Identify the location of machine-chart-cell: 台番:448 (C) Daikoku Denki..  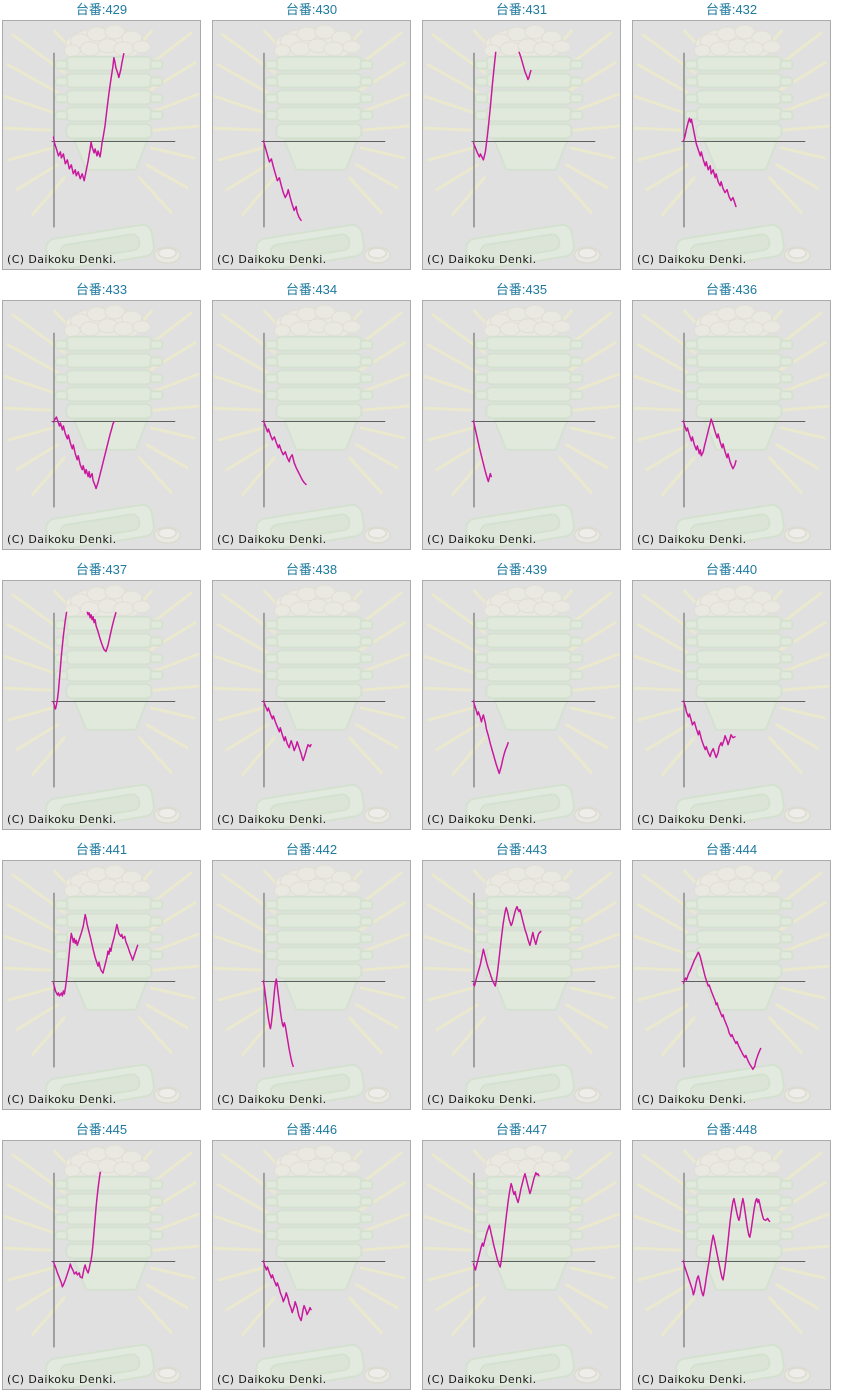
(731, 1256).